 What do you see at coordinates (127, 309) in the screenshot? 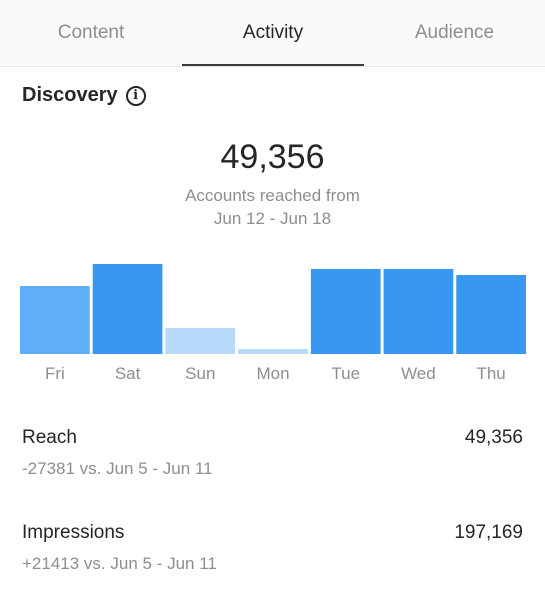
I see `bar-sat` at bounding box center [127, 309].